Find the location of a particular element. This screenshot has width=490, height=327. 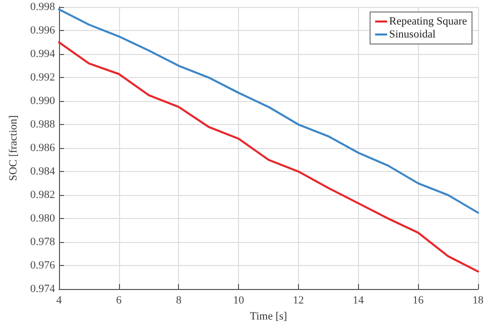

y-tick-label: 0.974 is located at coordinates (43, 289).